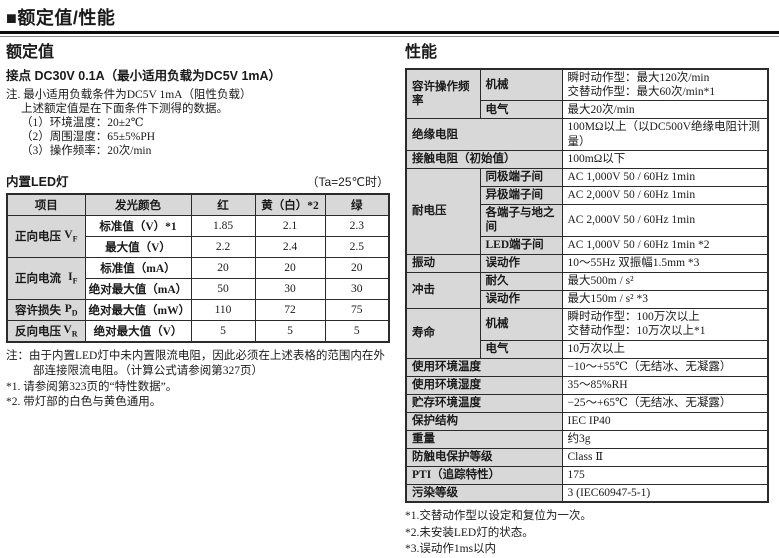 The image size is (779, 558). Describe the element at coordinates (649, 366) in the screenshot. I see `value-line: −10～+55℃（无结冰、无凝露）` at that location.